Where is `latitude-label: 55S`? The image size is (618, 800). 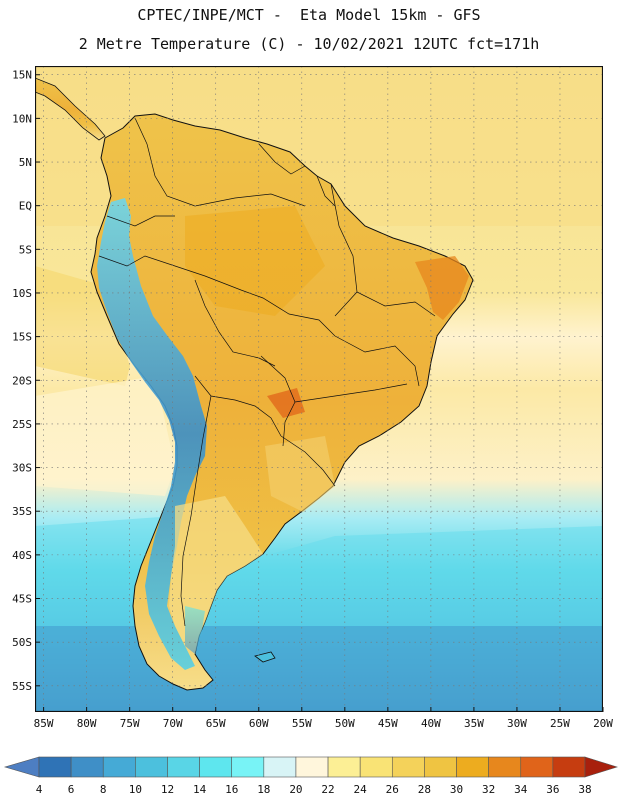
latitude-label: 55S is located at coordinates (22, 686).